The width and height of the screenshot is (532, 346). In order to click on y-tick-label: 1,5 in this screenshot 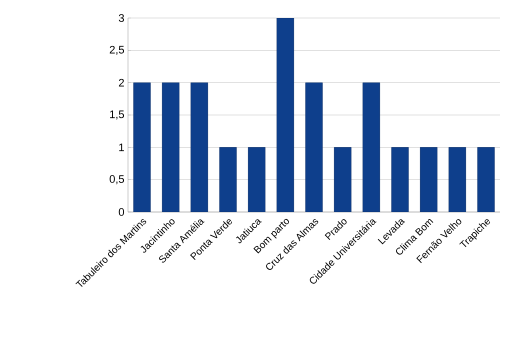, I will do `click(117, 115)`.